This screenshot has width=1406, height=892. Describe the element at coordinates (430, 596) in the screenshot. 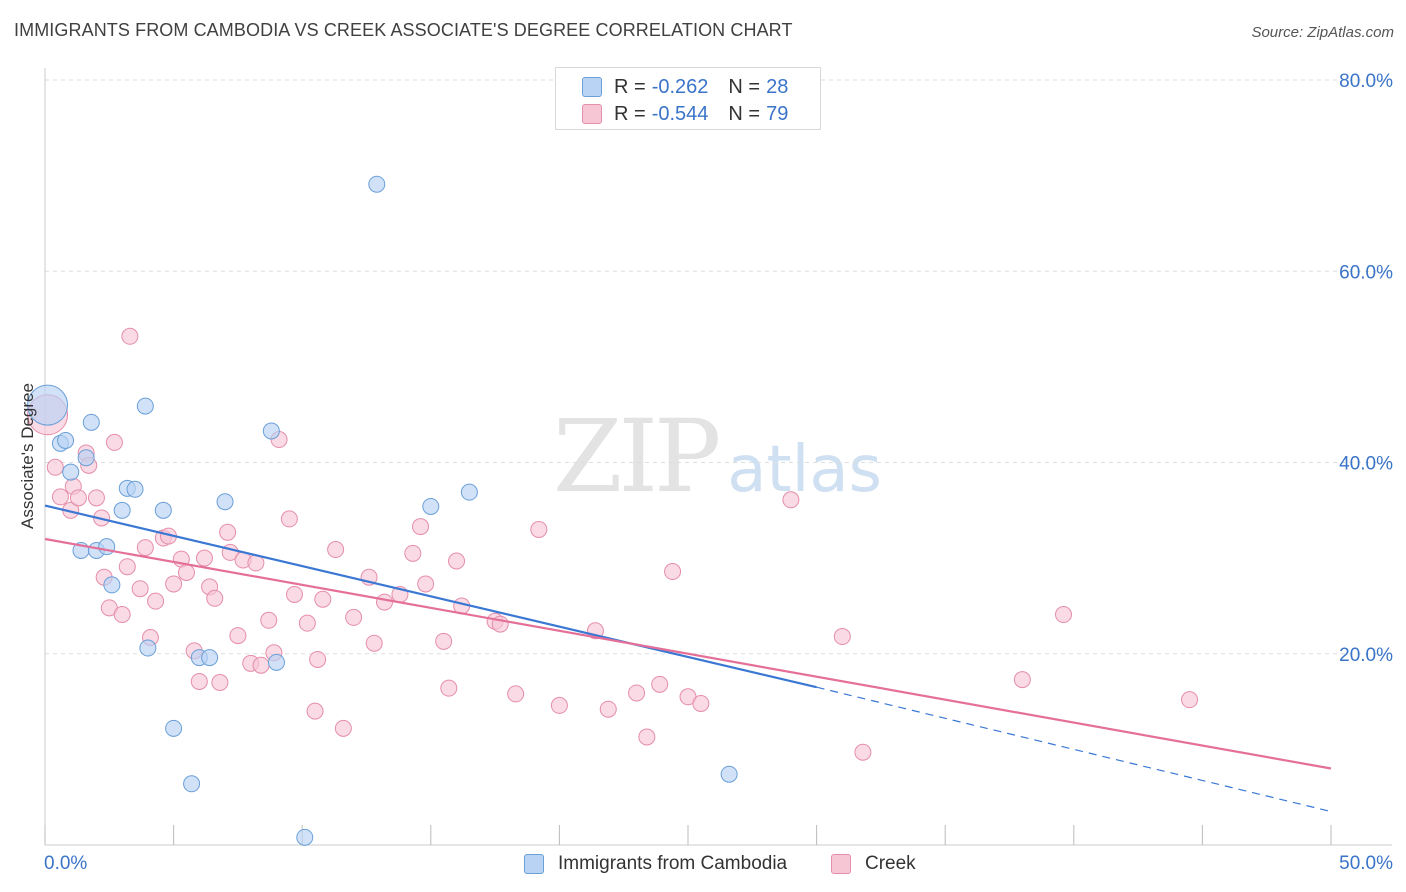

I see `cambodia-trend-line` at that location.